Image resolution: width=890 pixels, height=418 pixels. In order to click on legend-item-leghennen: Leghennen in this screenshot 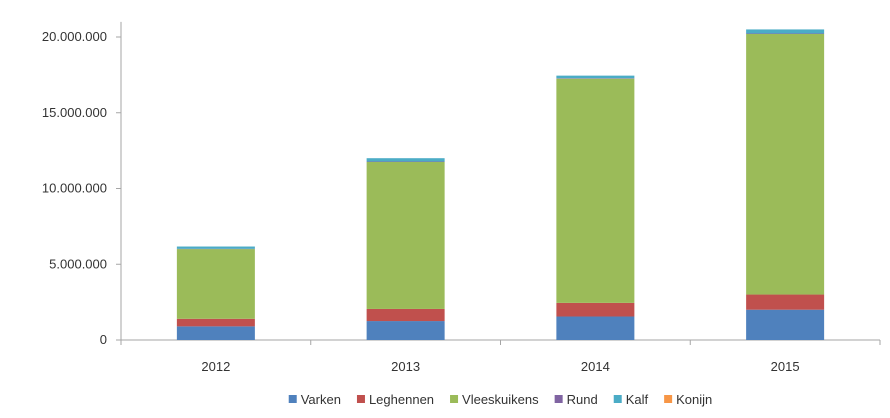, I will do `click(395, 399)`.